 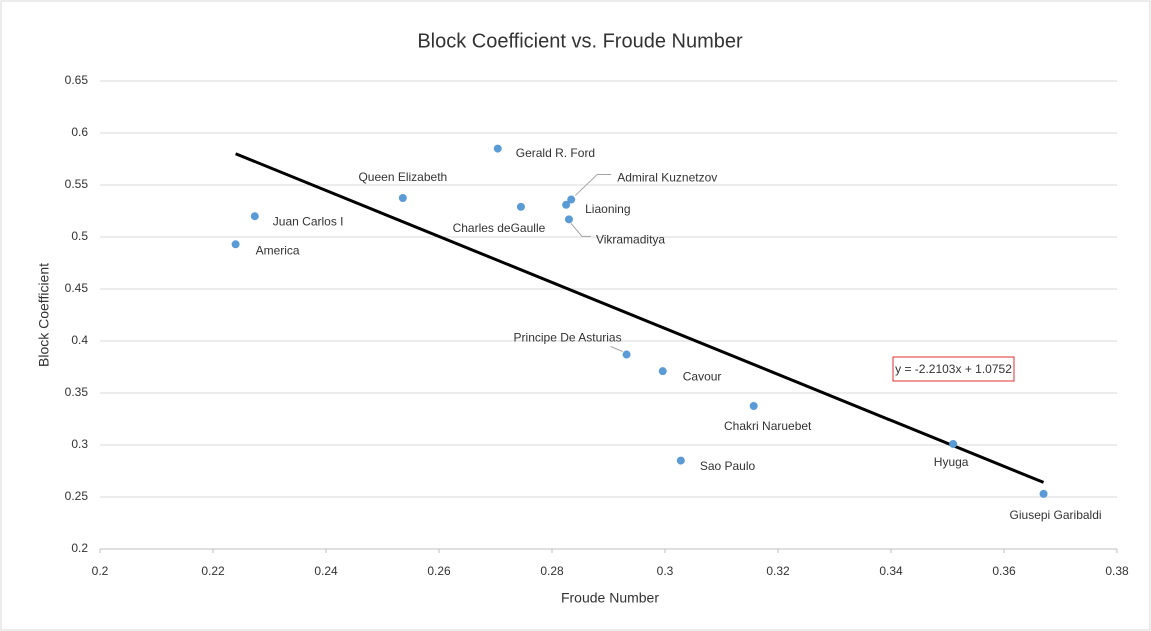 I want to click on point-label: Cavour, so click(x=702, y=376).